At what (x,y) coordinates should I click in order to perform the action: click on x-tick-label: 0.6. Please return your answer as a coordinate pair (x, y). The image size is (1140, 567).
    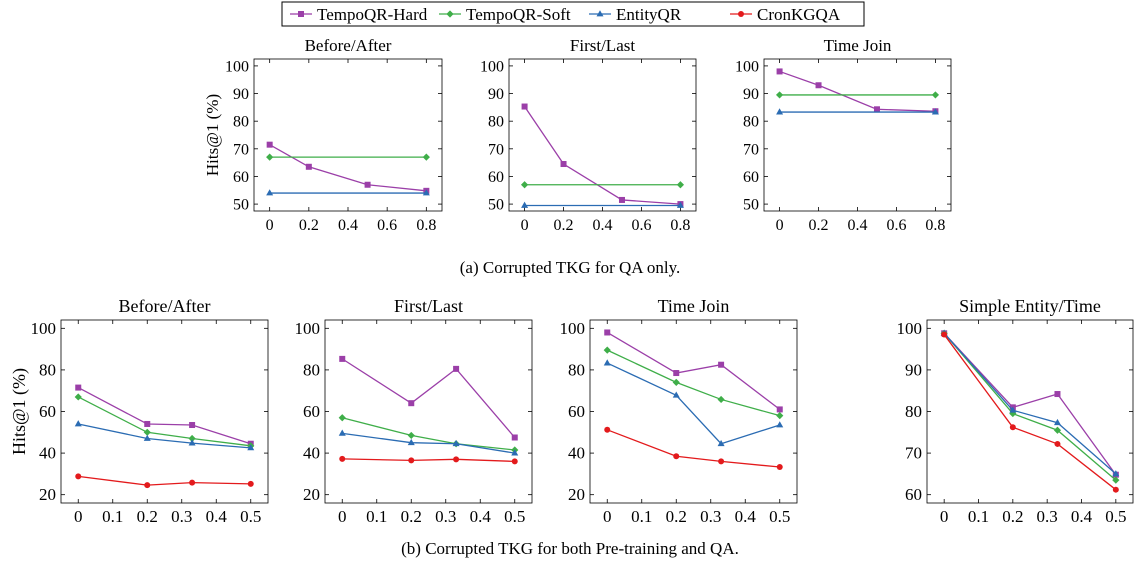
    Looking at the image, I should click on (641, 225).